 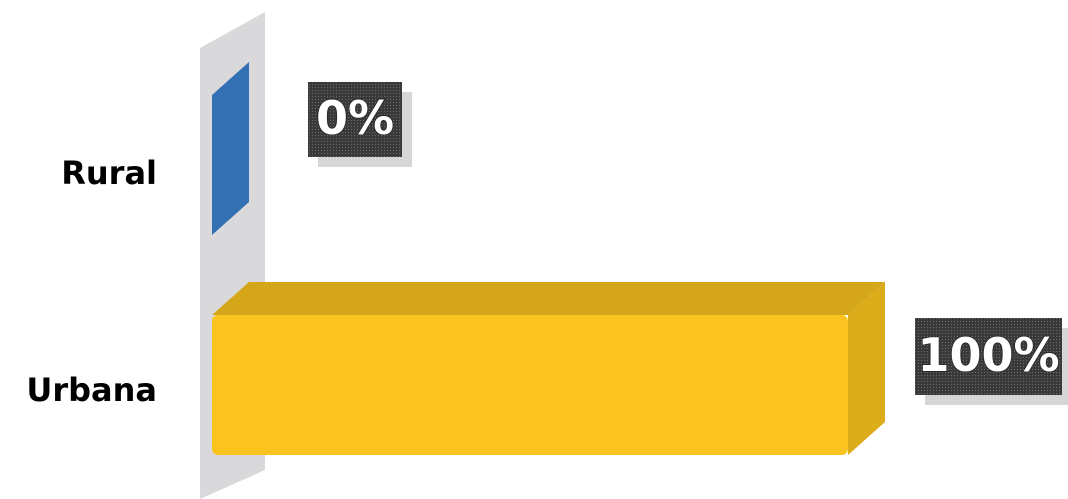 I want to click on category-label: Rural, so click(x=109, y=173).